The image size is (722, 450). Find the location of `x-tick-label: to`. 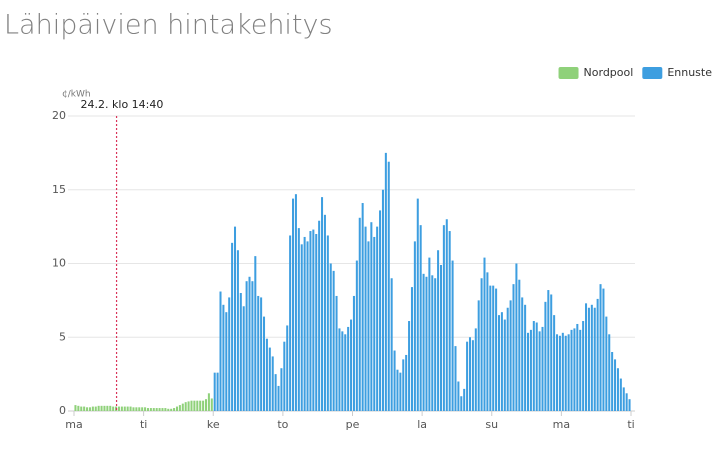

x-tick-label: to is located at coordinates (282, 424).